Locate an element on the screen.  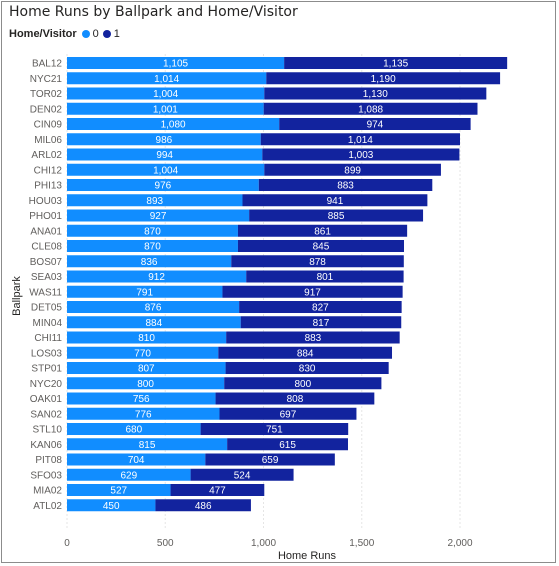
category-label: STL10 is located at coordinates (48, 430).